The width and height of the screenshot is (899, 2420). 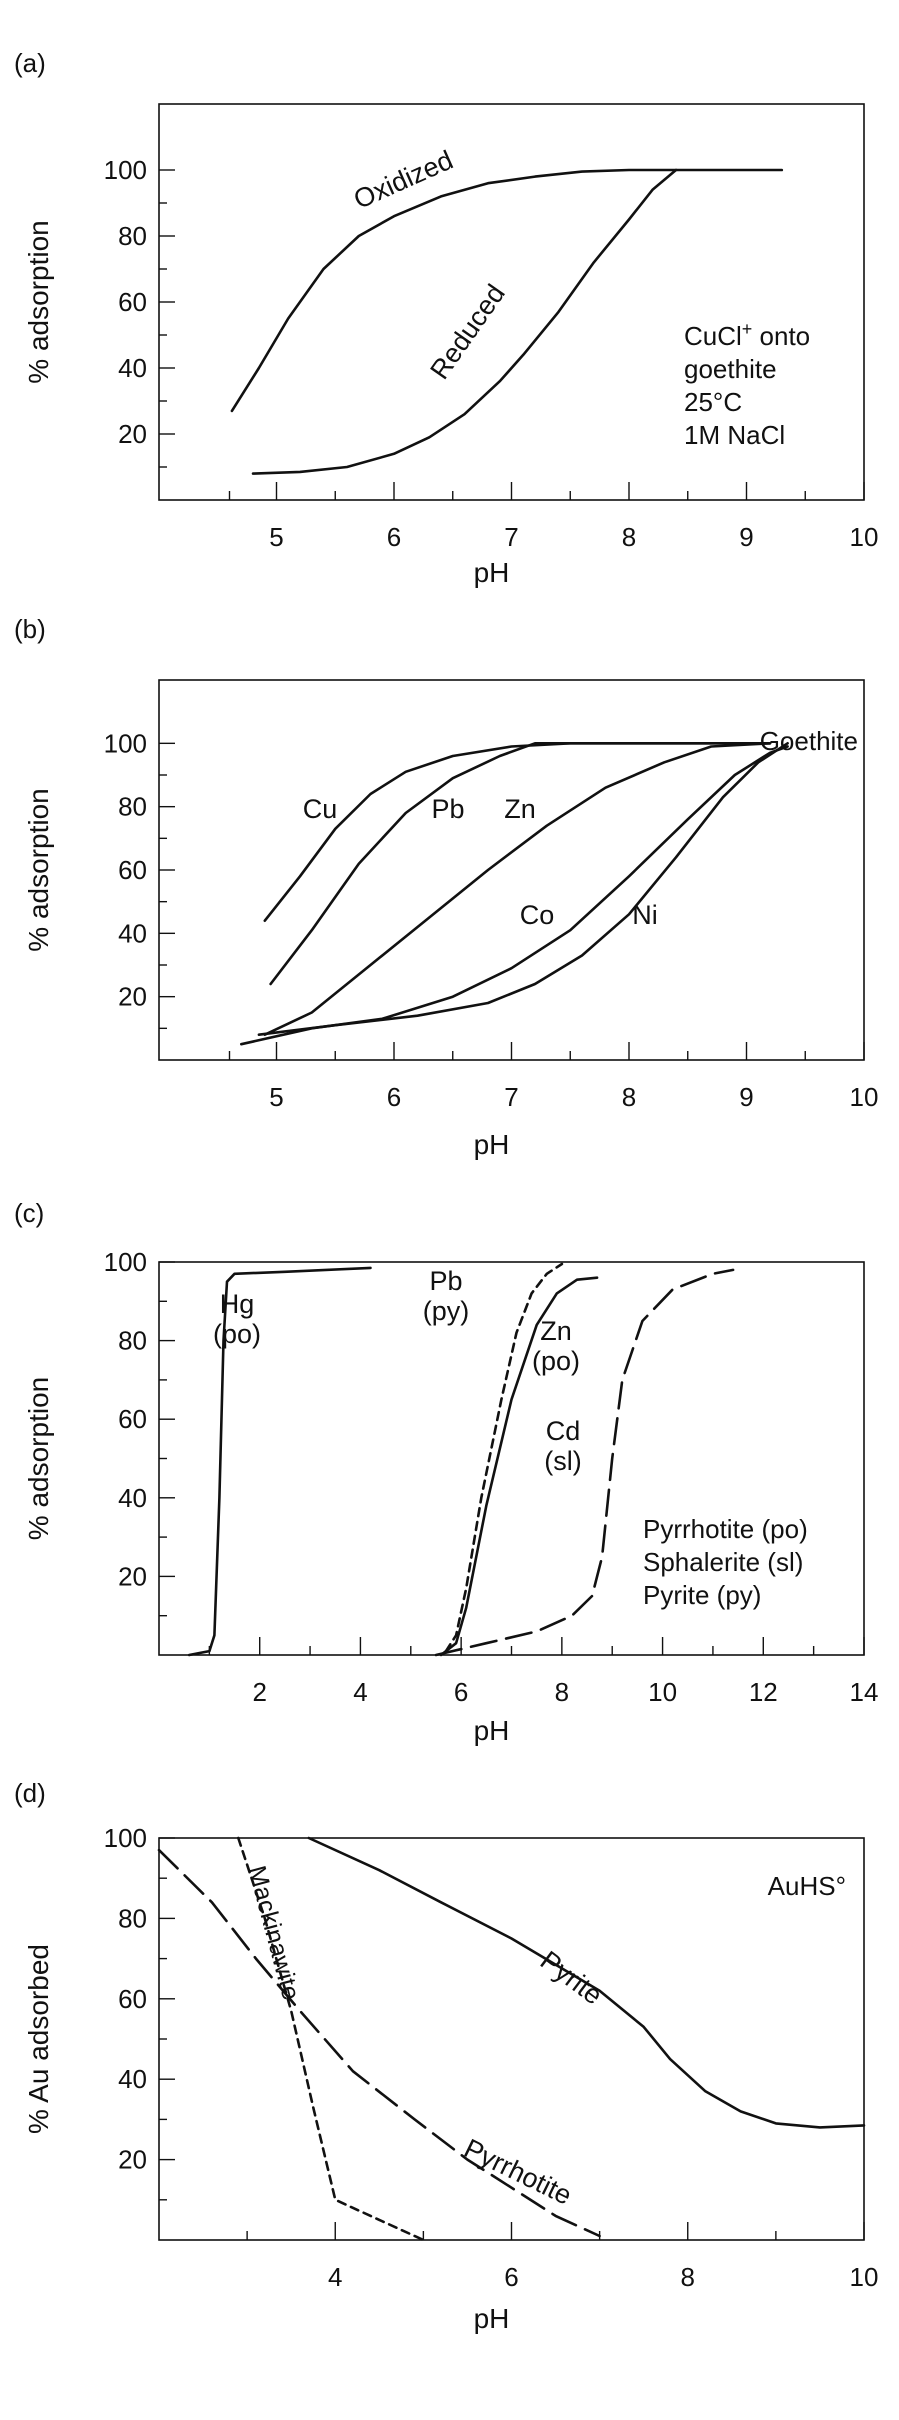 I want to click on series-line-cd-sl, so click(x=584, y=1462).